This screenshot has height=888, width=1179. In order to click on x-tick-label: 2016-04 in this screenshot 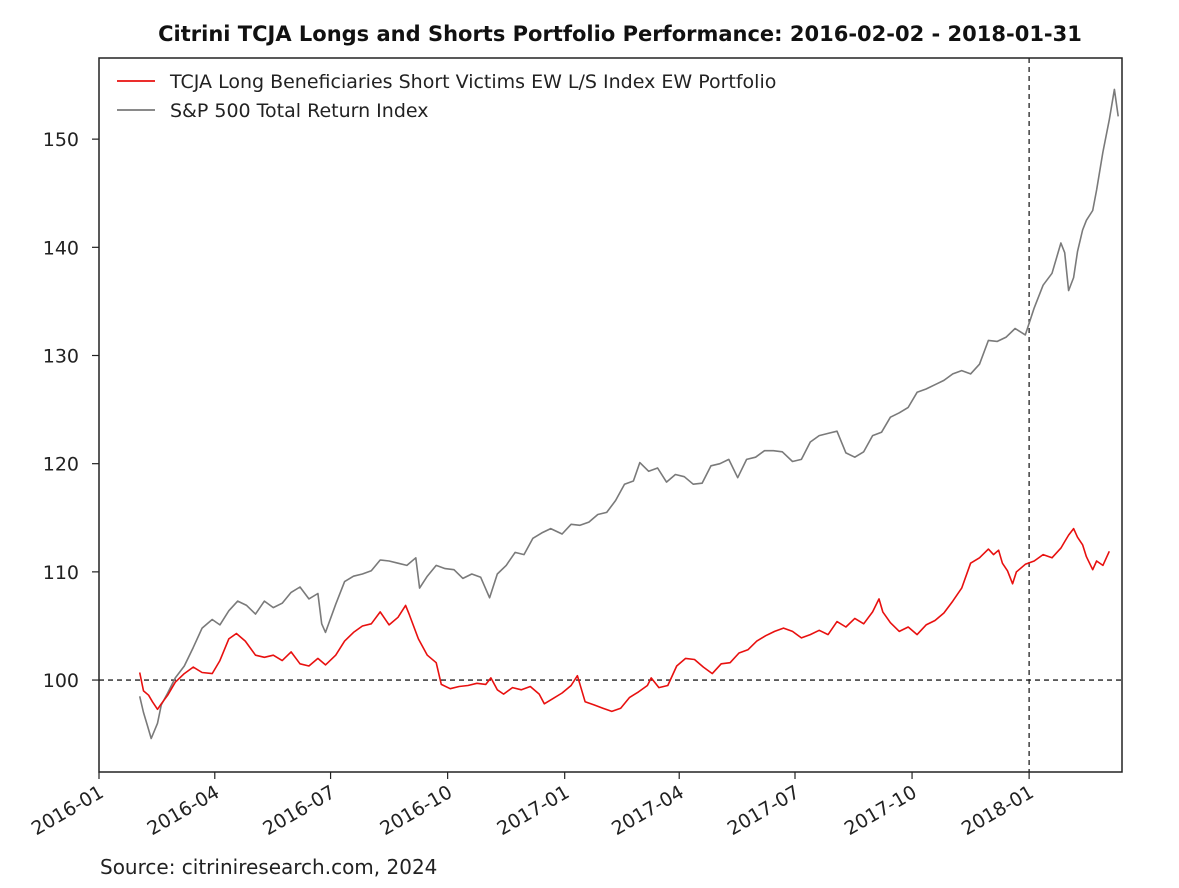, I will do `click(184, 810)`.